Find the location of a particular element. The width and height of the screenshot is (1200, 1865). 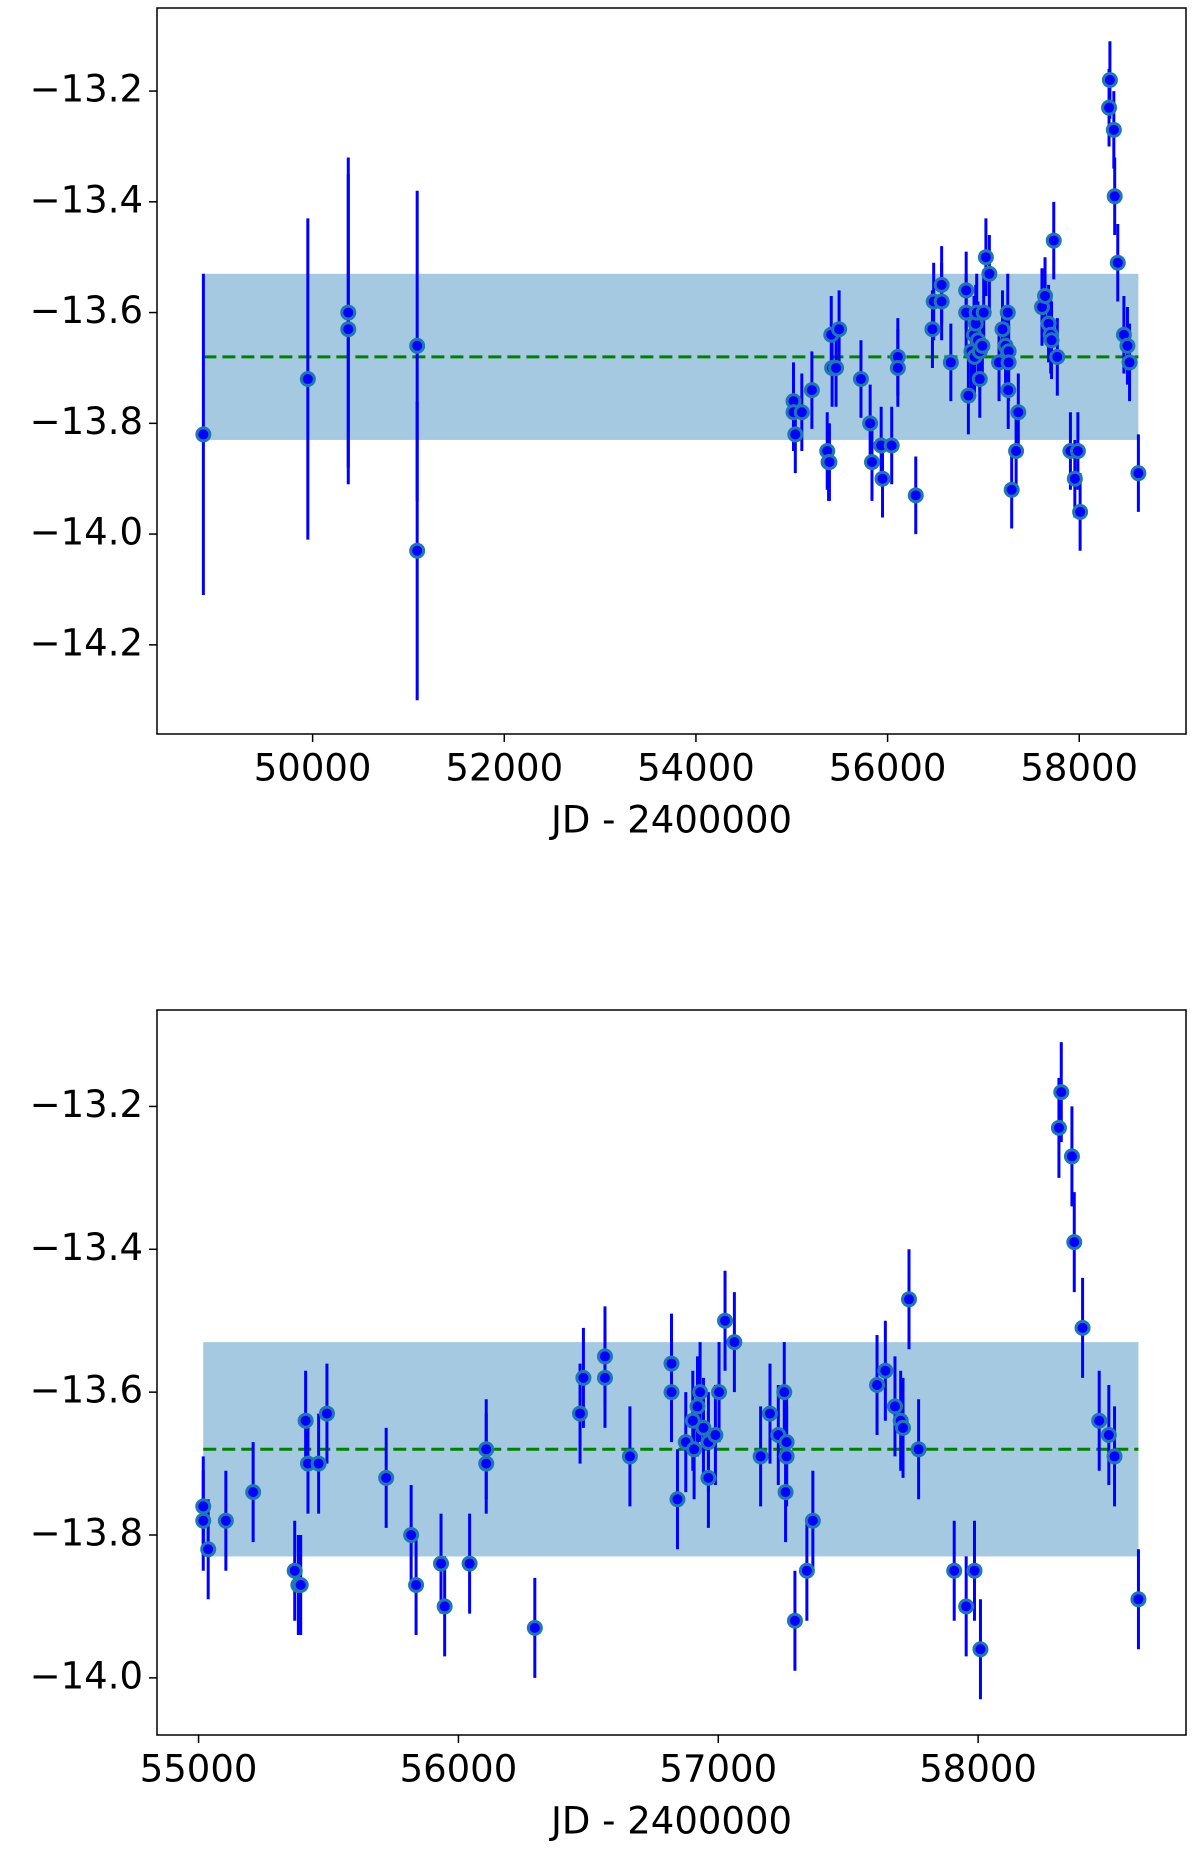

x-tick-label: 55000 is located at coordinates (199, 1769).